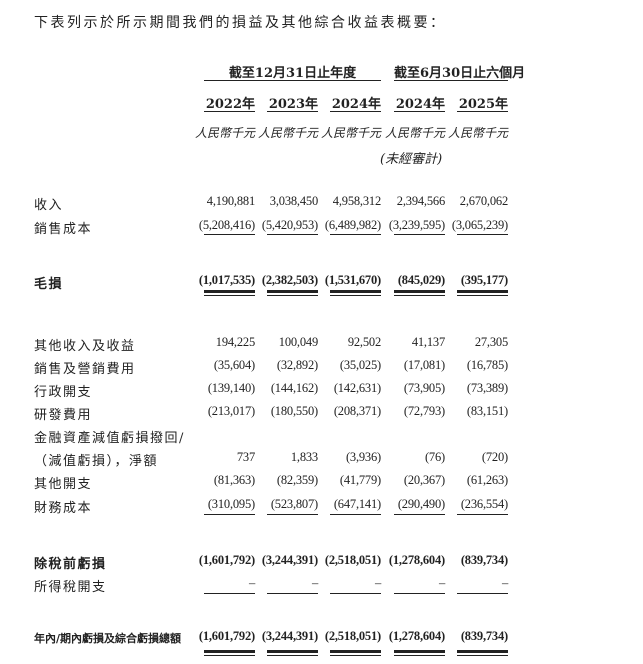  I want to click on cell-value: 1,833, so click(304, 457).